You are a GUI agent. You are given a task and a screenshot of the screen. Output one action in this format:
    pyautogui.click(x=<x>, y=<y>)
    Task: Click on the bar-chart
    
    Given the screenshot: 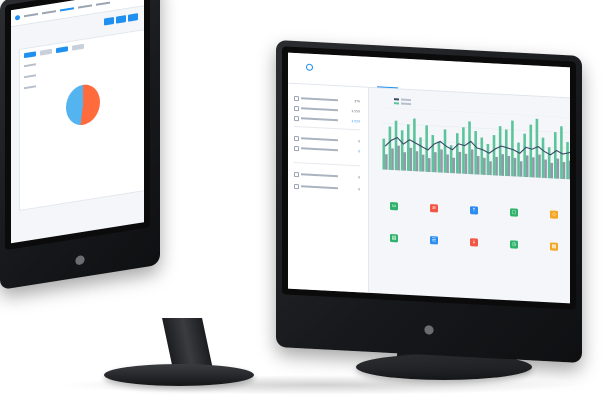 What is the action you would take?
    pyautogui.click(x=476, y=143)
    